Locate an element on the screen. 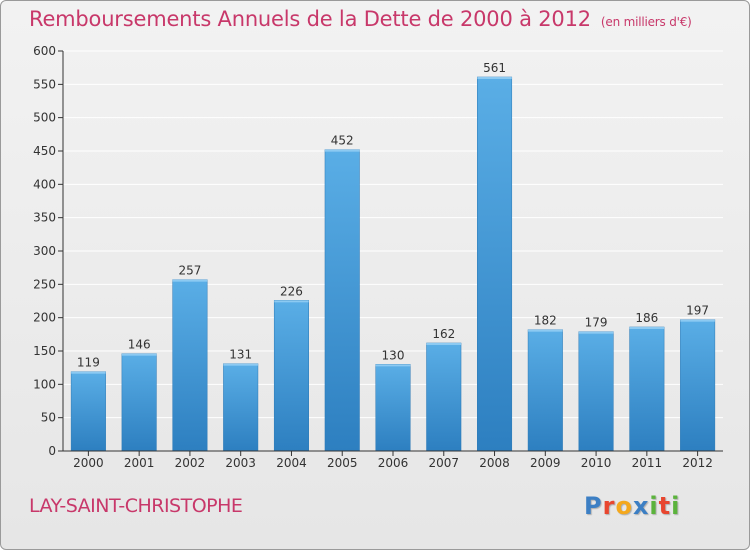  data-label: 130 is located at coordinates (393, 355).